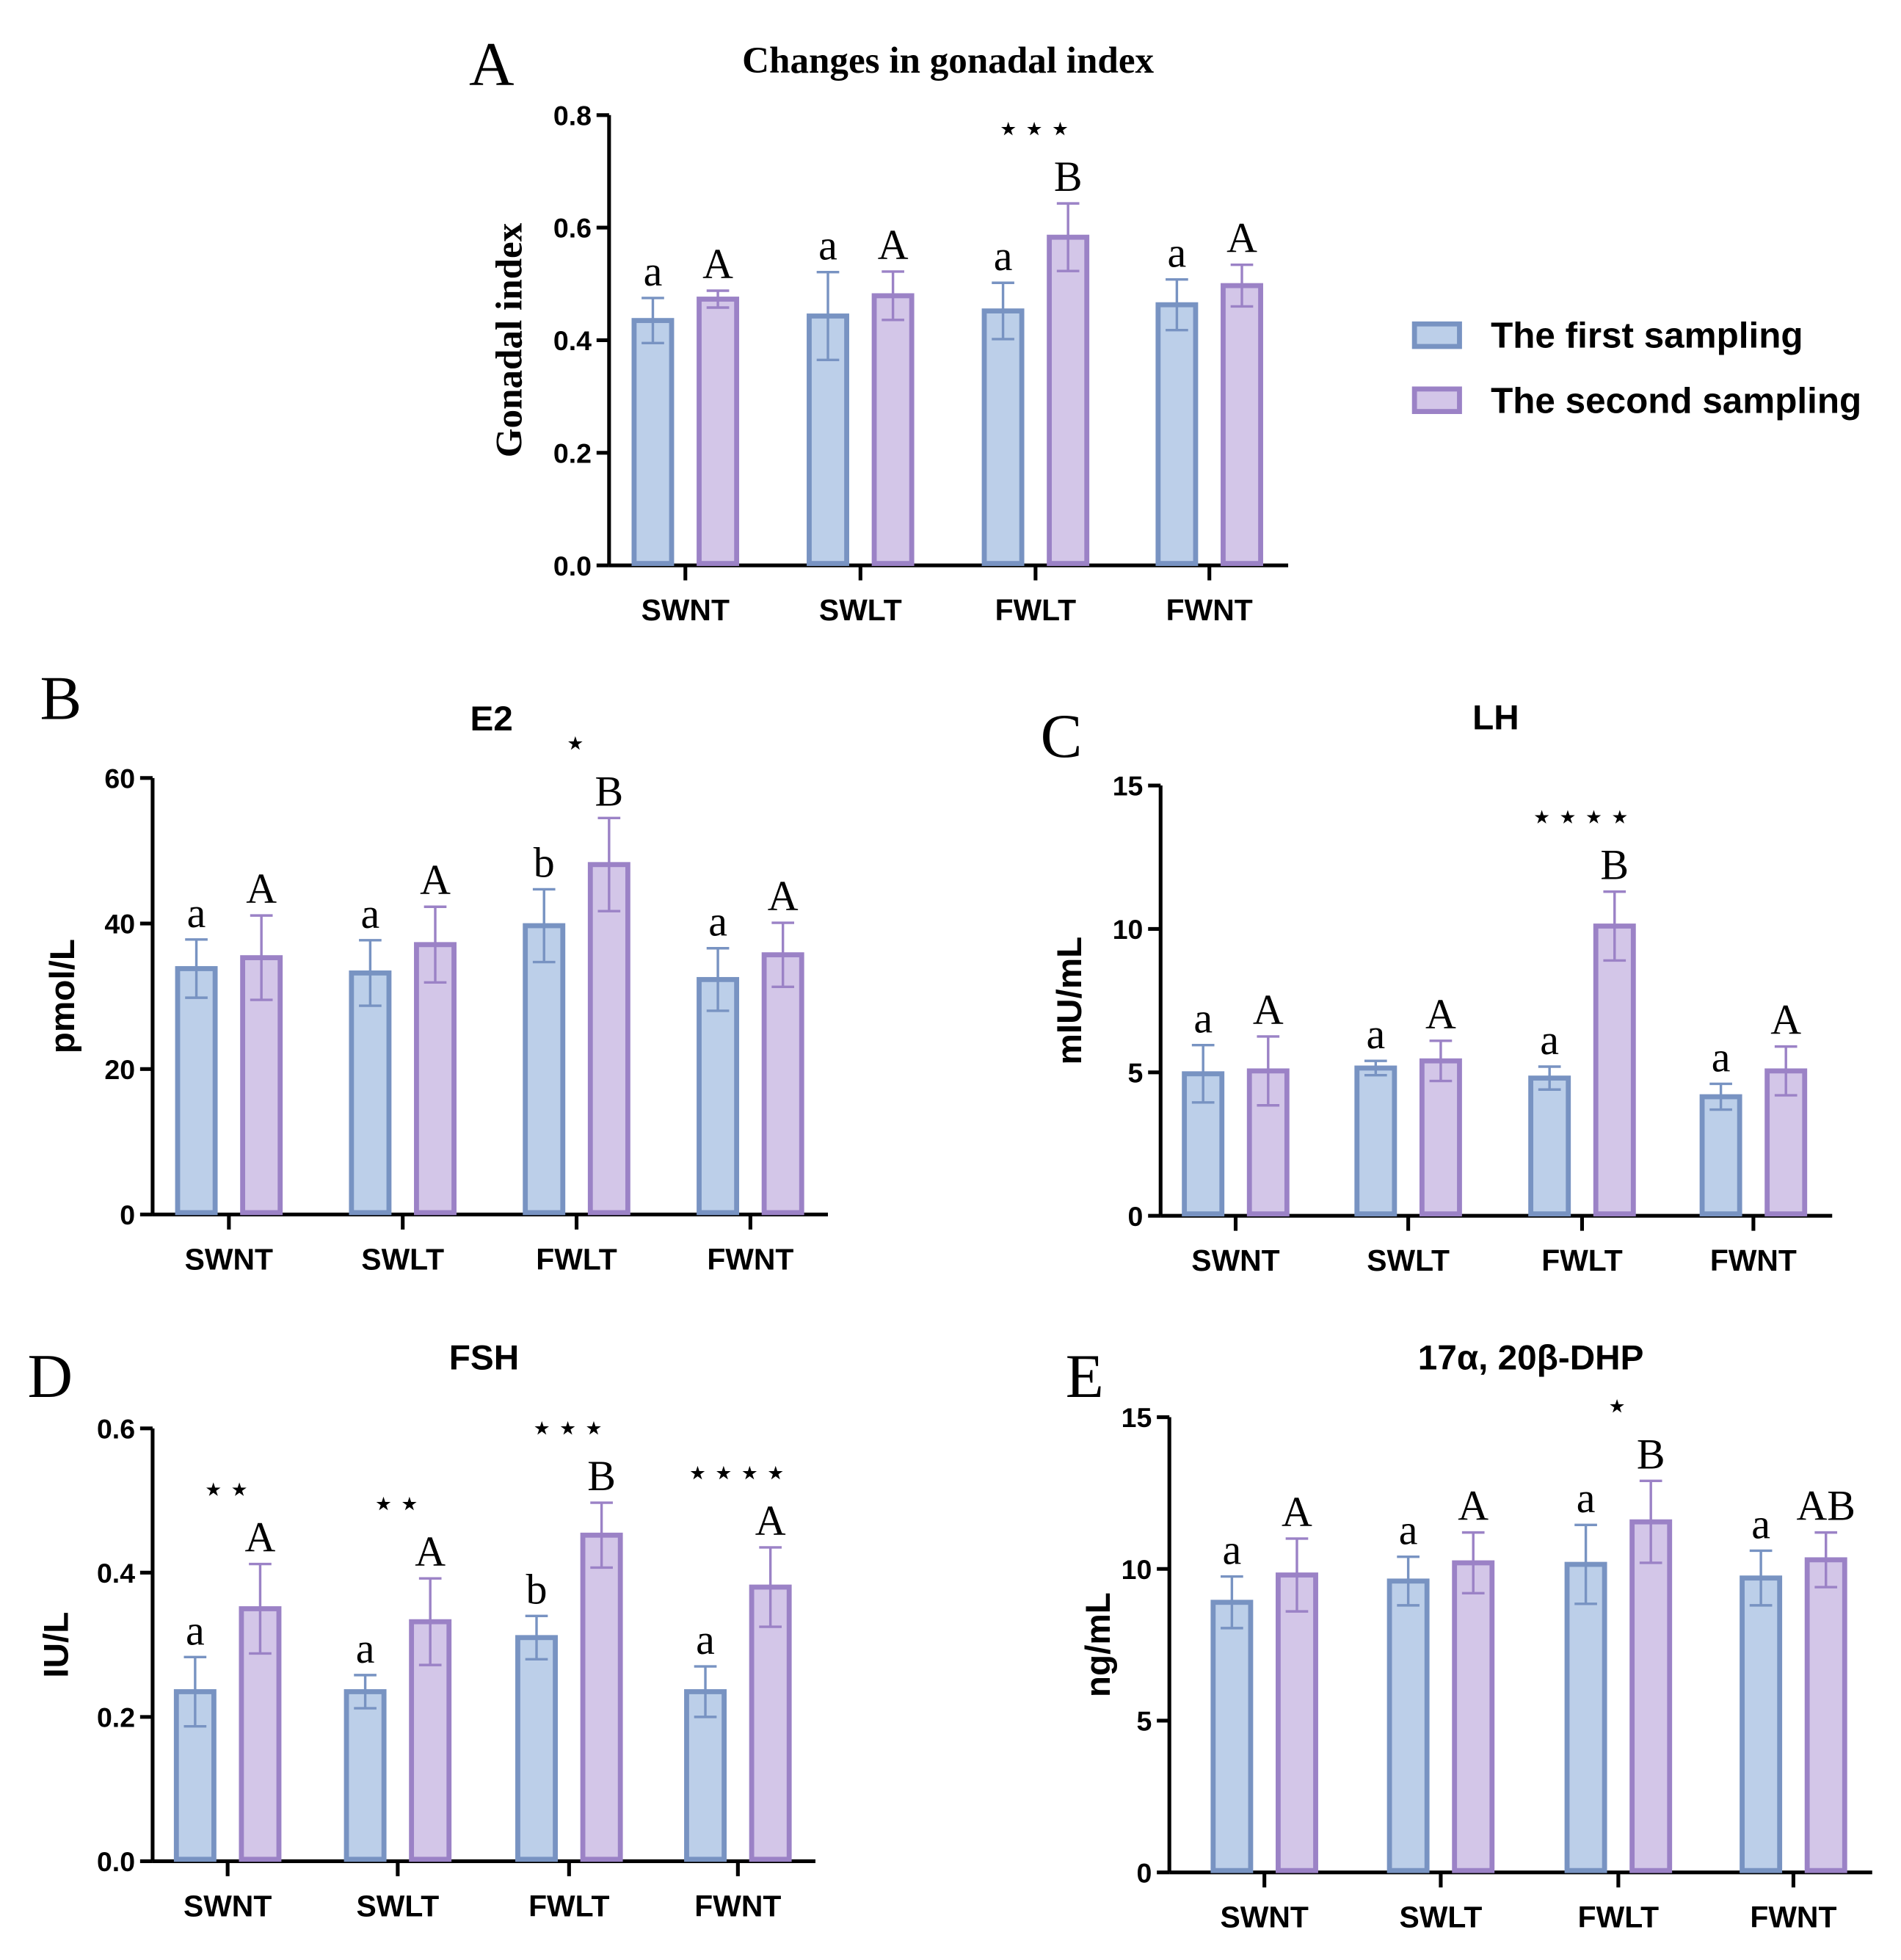 Image resolution: width=1901 pixels, height=1960 pixels. What do you see at coordinates (492, 64) in the screenshot?
I see `panel-letter: A` at bounding box center [492, 64].